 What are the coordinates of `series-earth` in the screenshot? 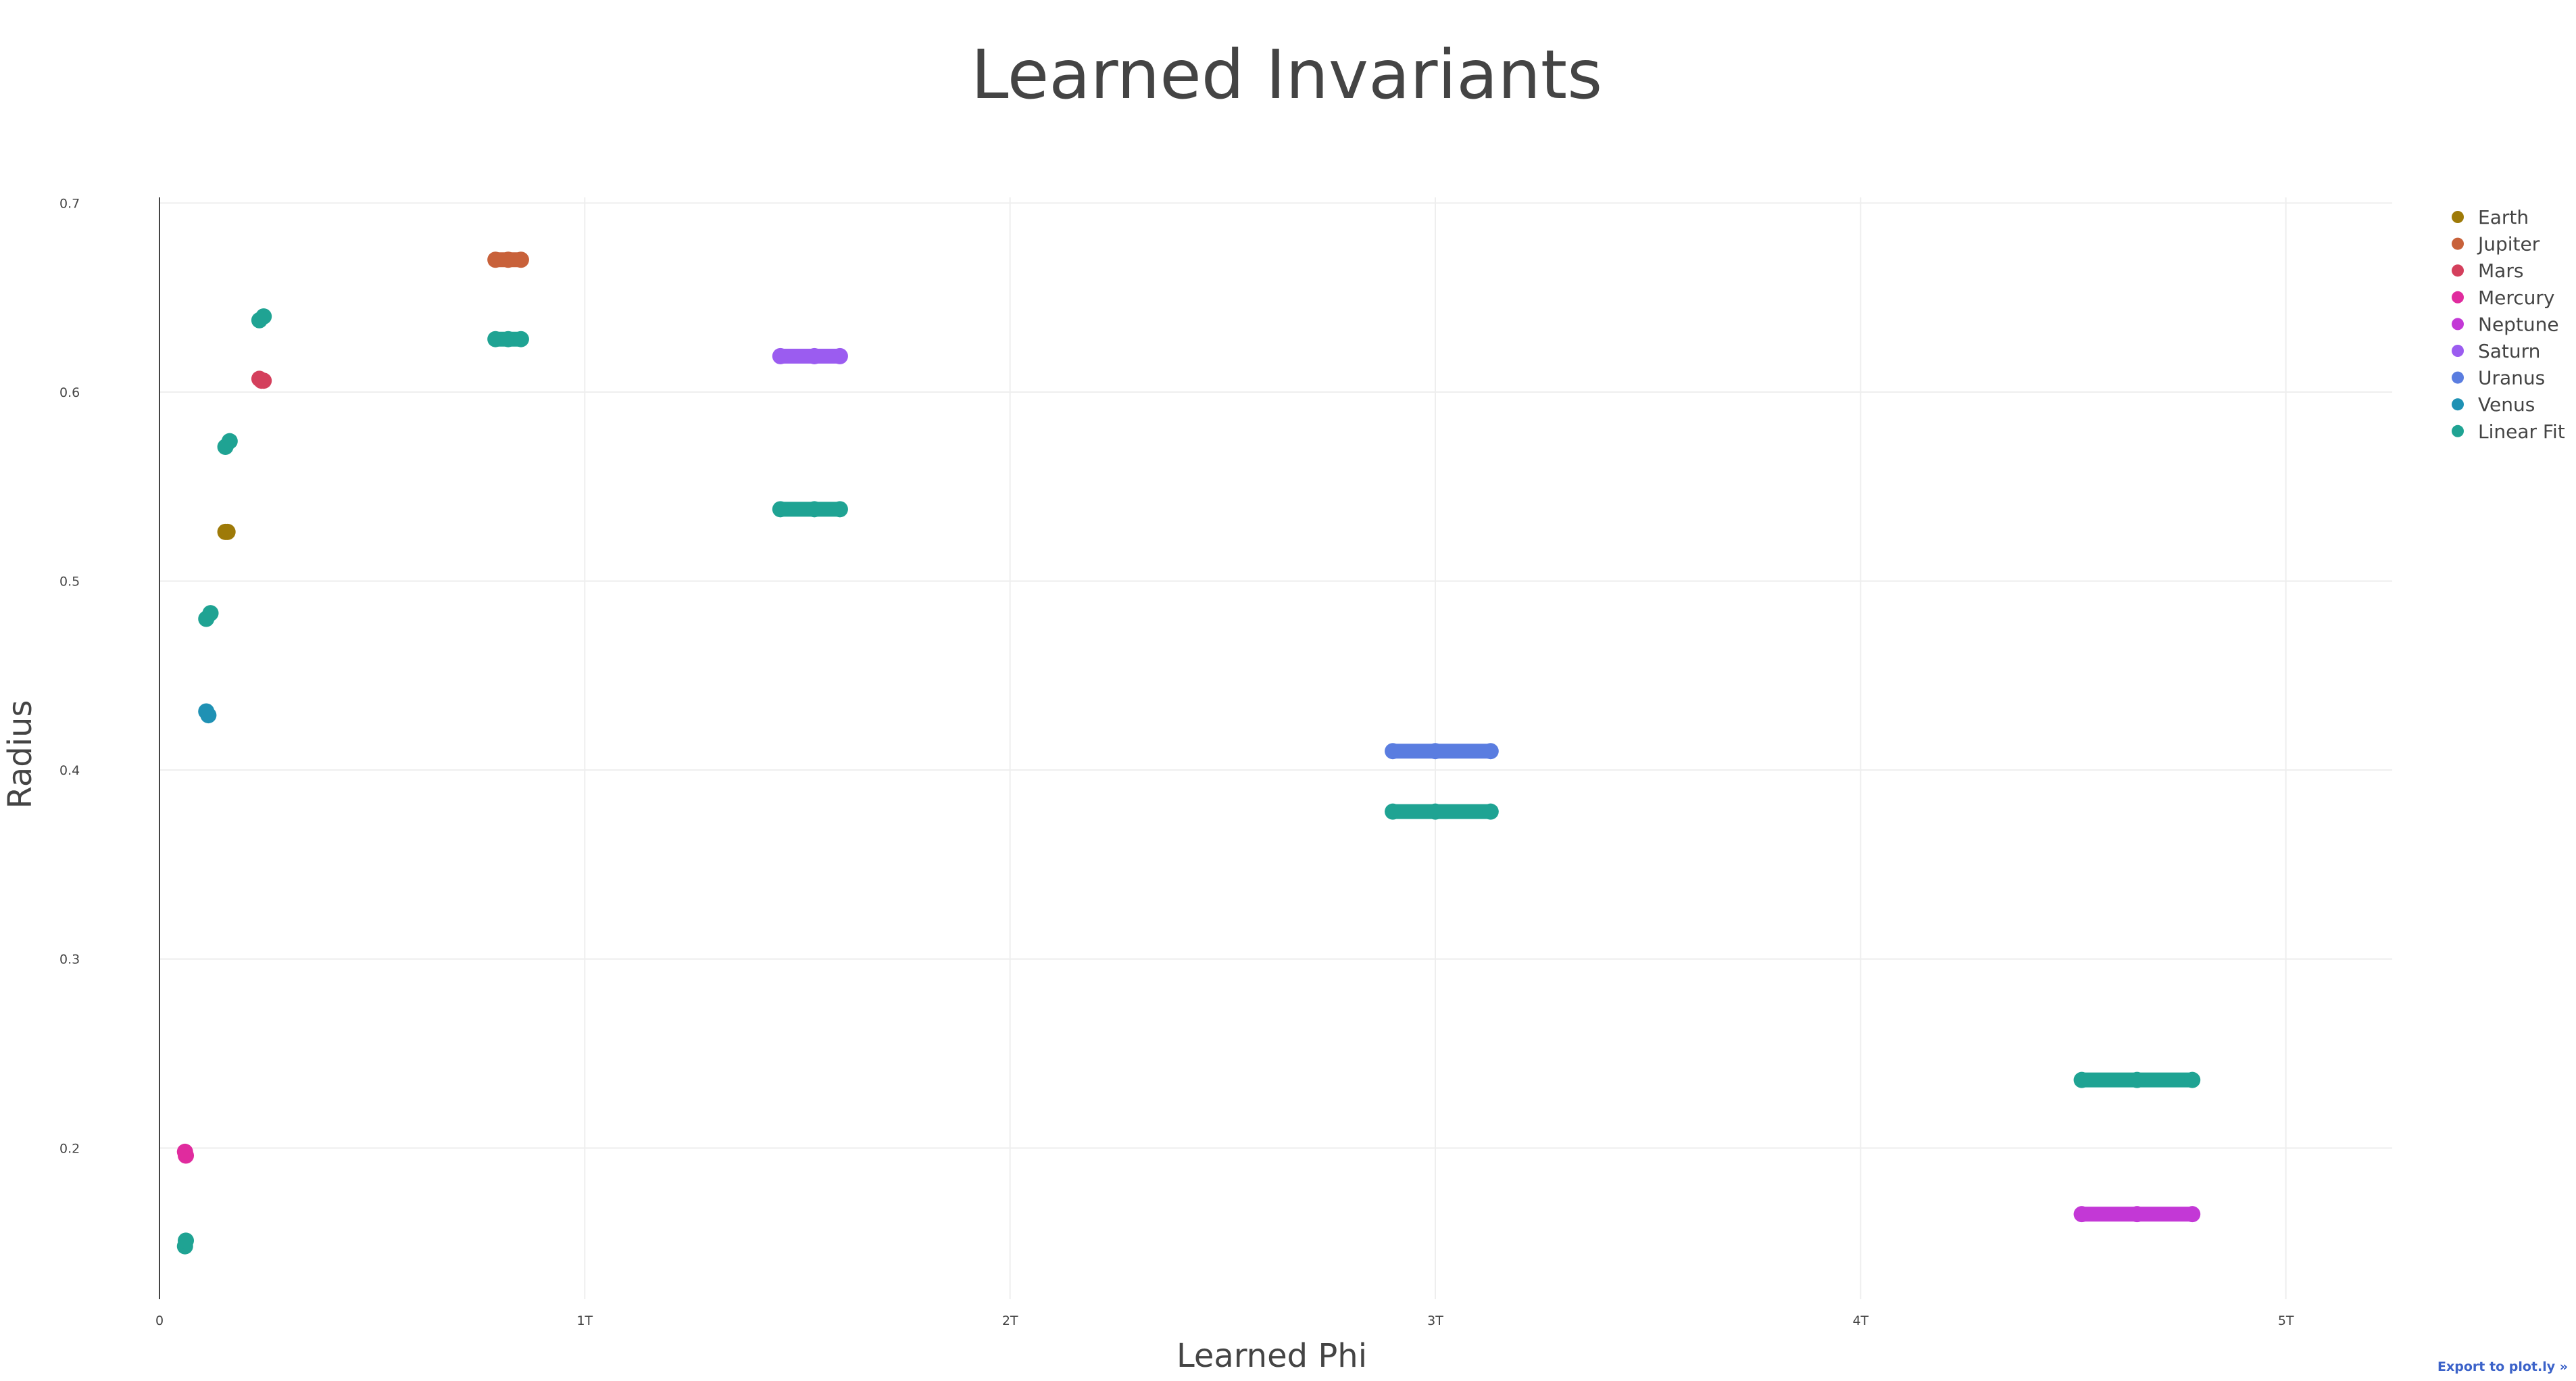 It's located at (227, 531).